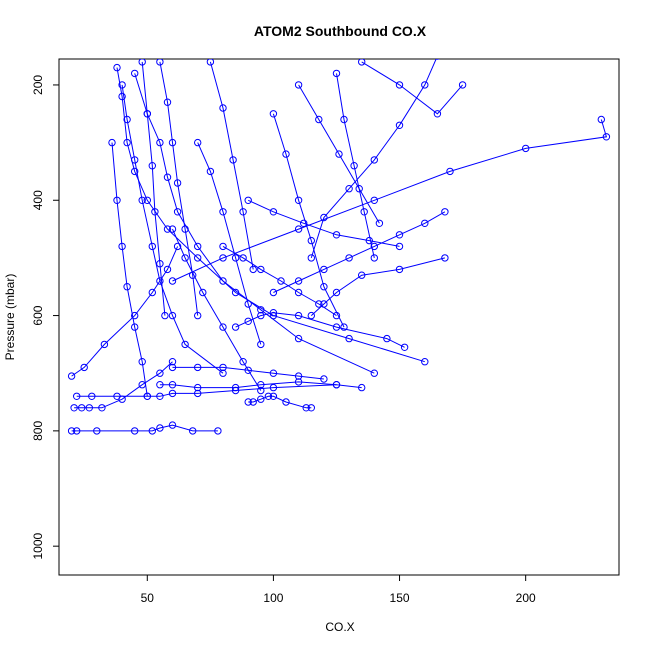  I want to click on x-axis-label: CO.X, so click(339, 627).